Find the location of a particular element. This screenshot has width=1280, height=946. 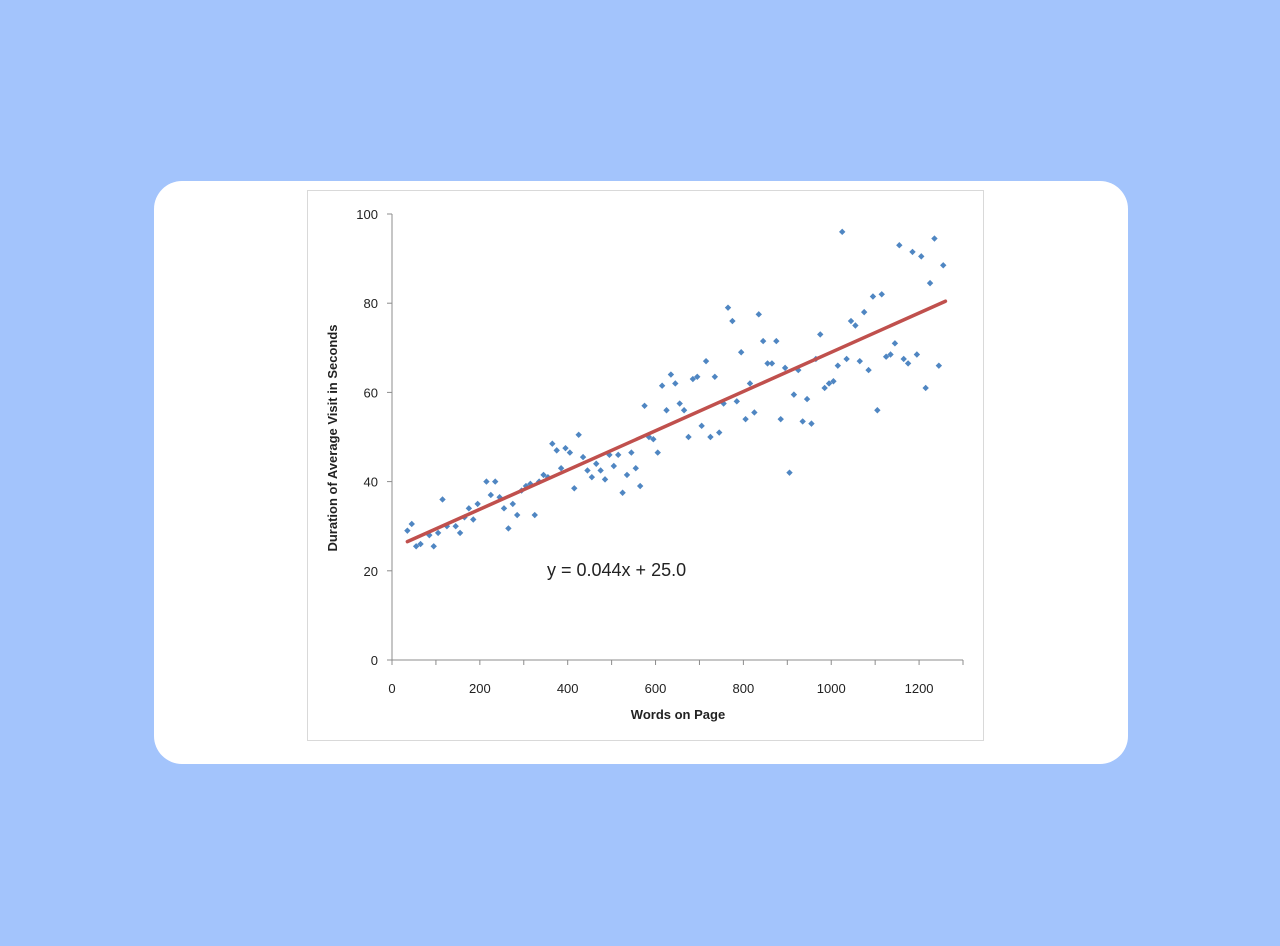

x-axis-title: Words on Page is located at coordinates (678, 714).